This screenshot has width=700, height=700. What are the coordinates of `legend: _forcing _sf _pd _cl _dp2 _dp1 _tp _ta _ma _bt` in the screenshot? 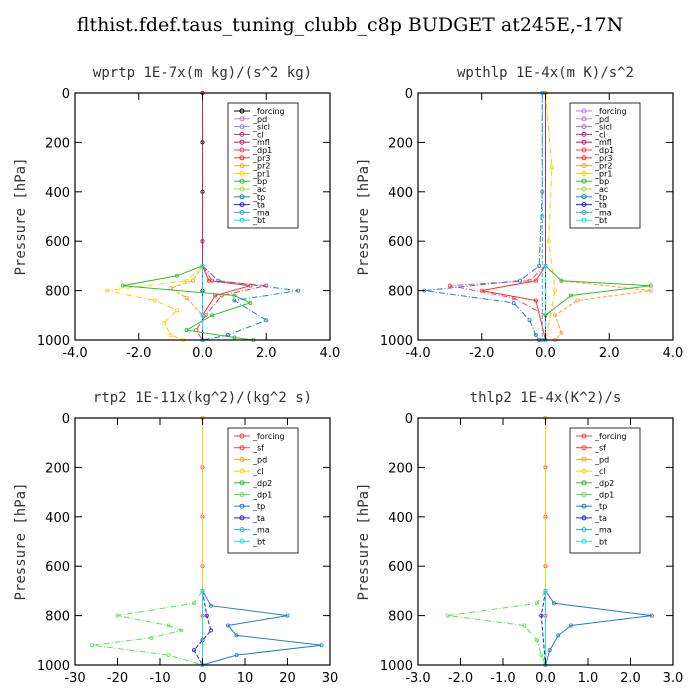 It's located at (605, 490).